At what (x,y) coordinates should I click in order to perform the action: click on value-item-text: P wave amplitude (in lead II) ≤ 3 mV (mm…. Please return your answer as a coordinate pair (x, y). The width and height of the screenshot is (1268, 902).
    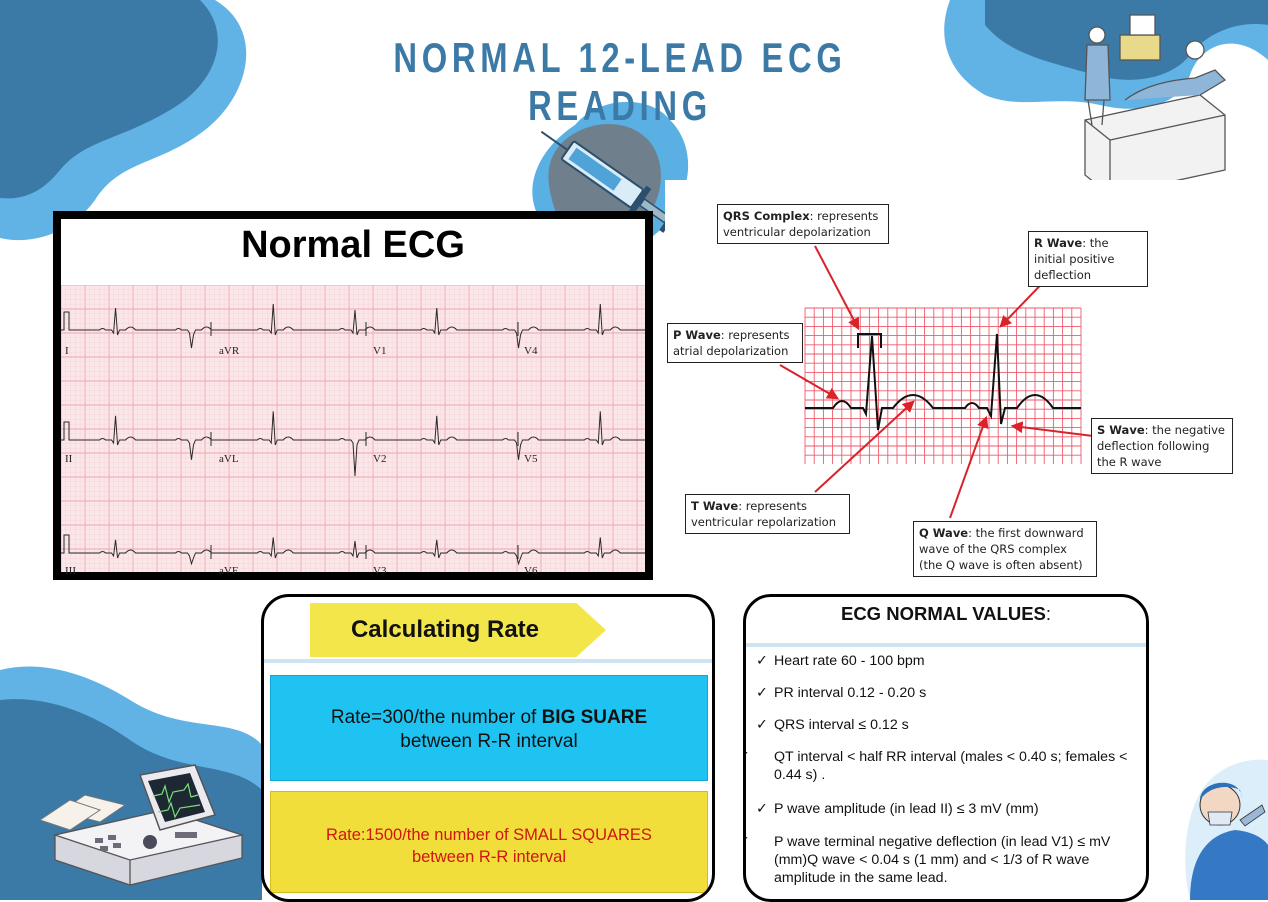
    Looking at the image, I should click on (906, 809).